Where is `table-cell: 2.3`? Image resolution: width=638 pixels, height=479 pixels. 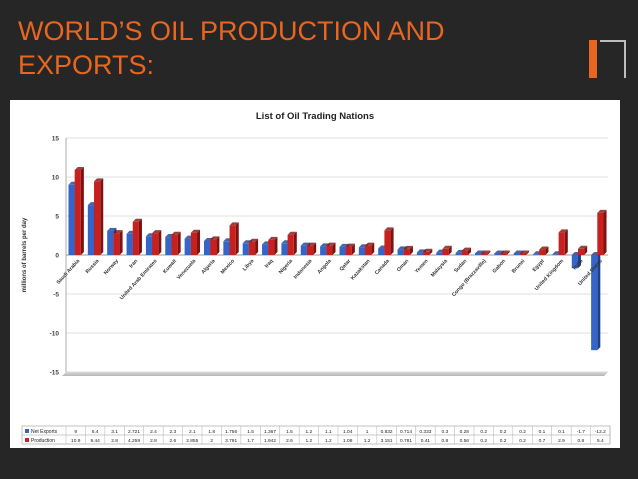
table-cell: 2.3 is located at coordinates (173, 432).